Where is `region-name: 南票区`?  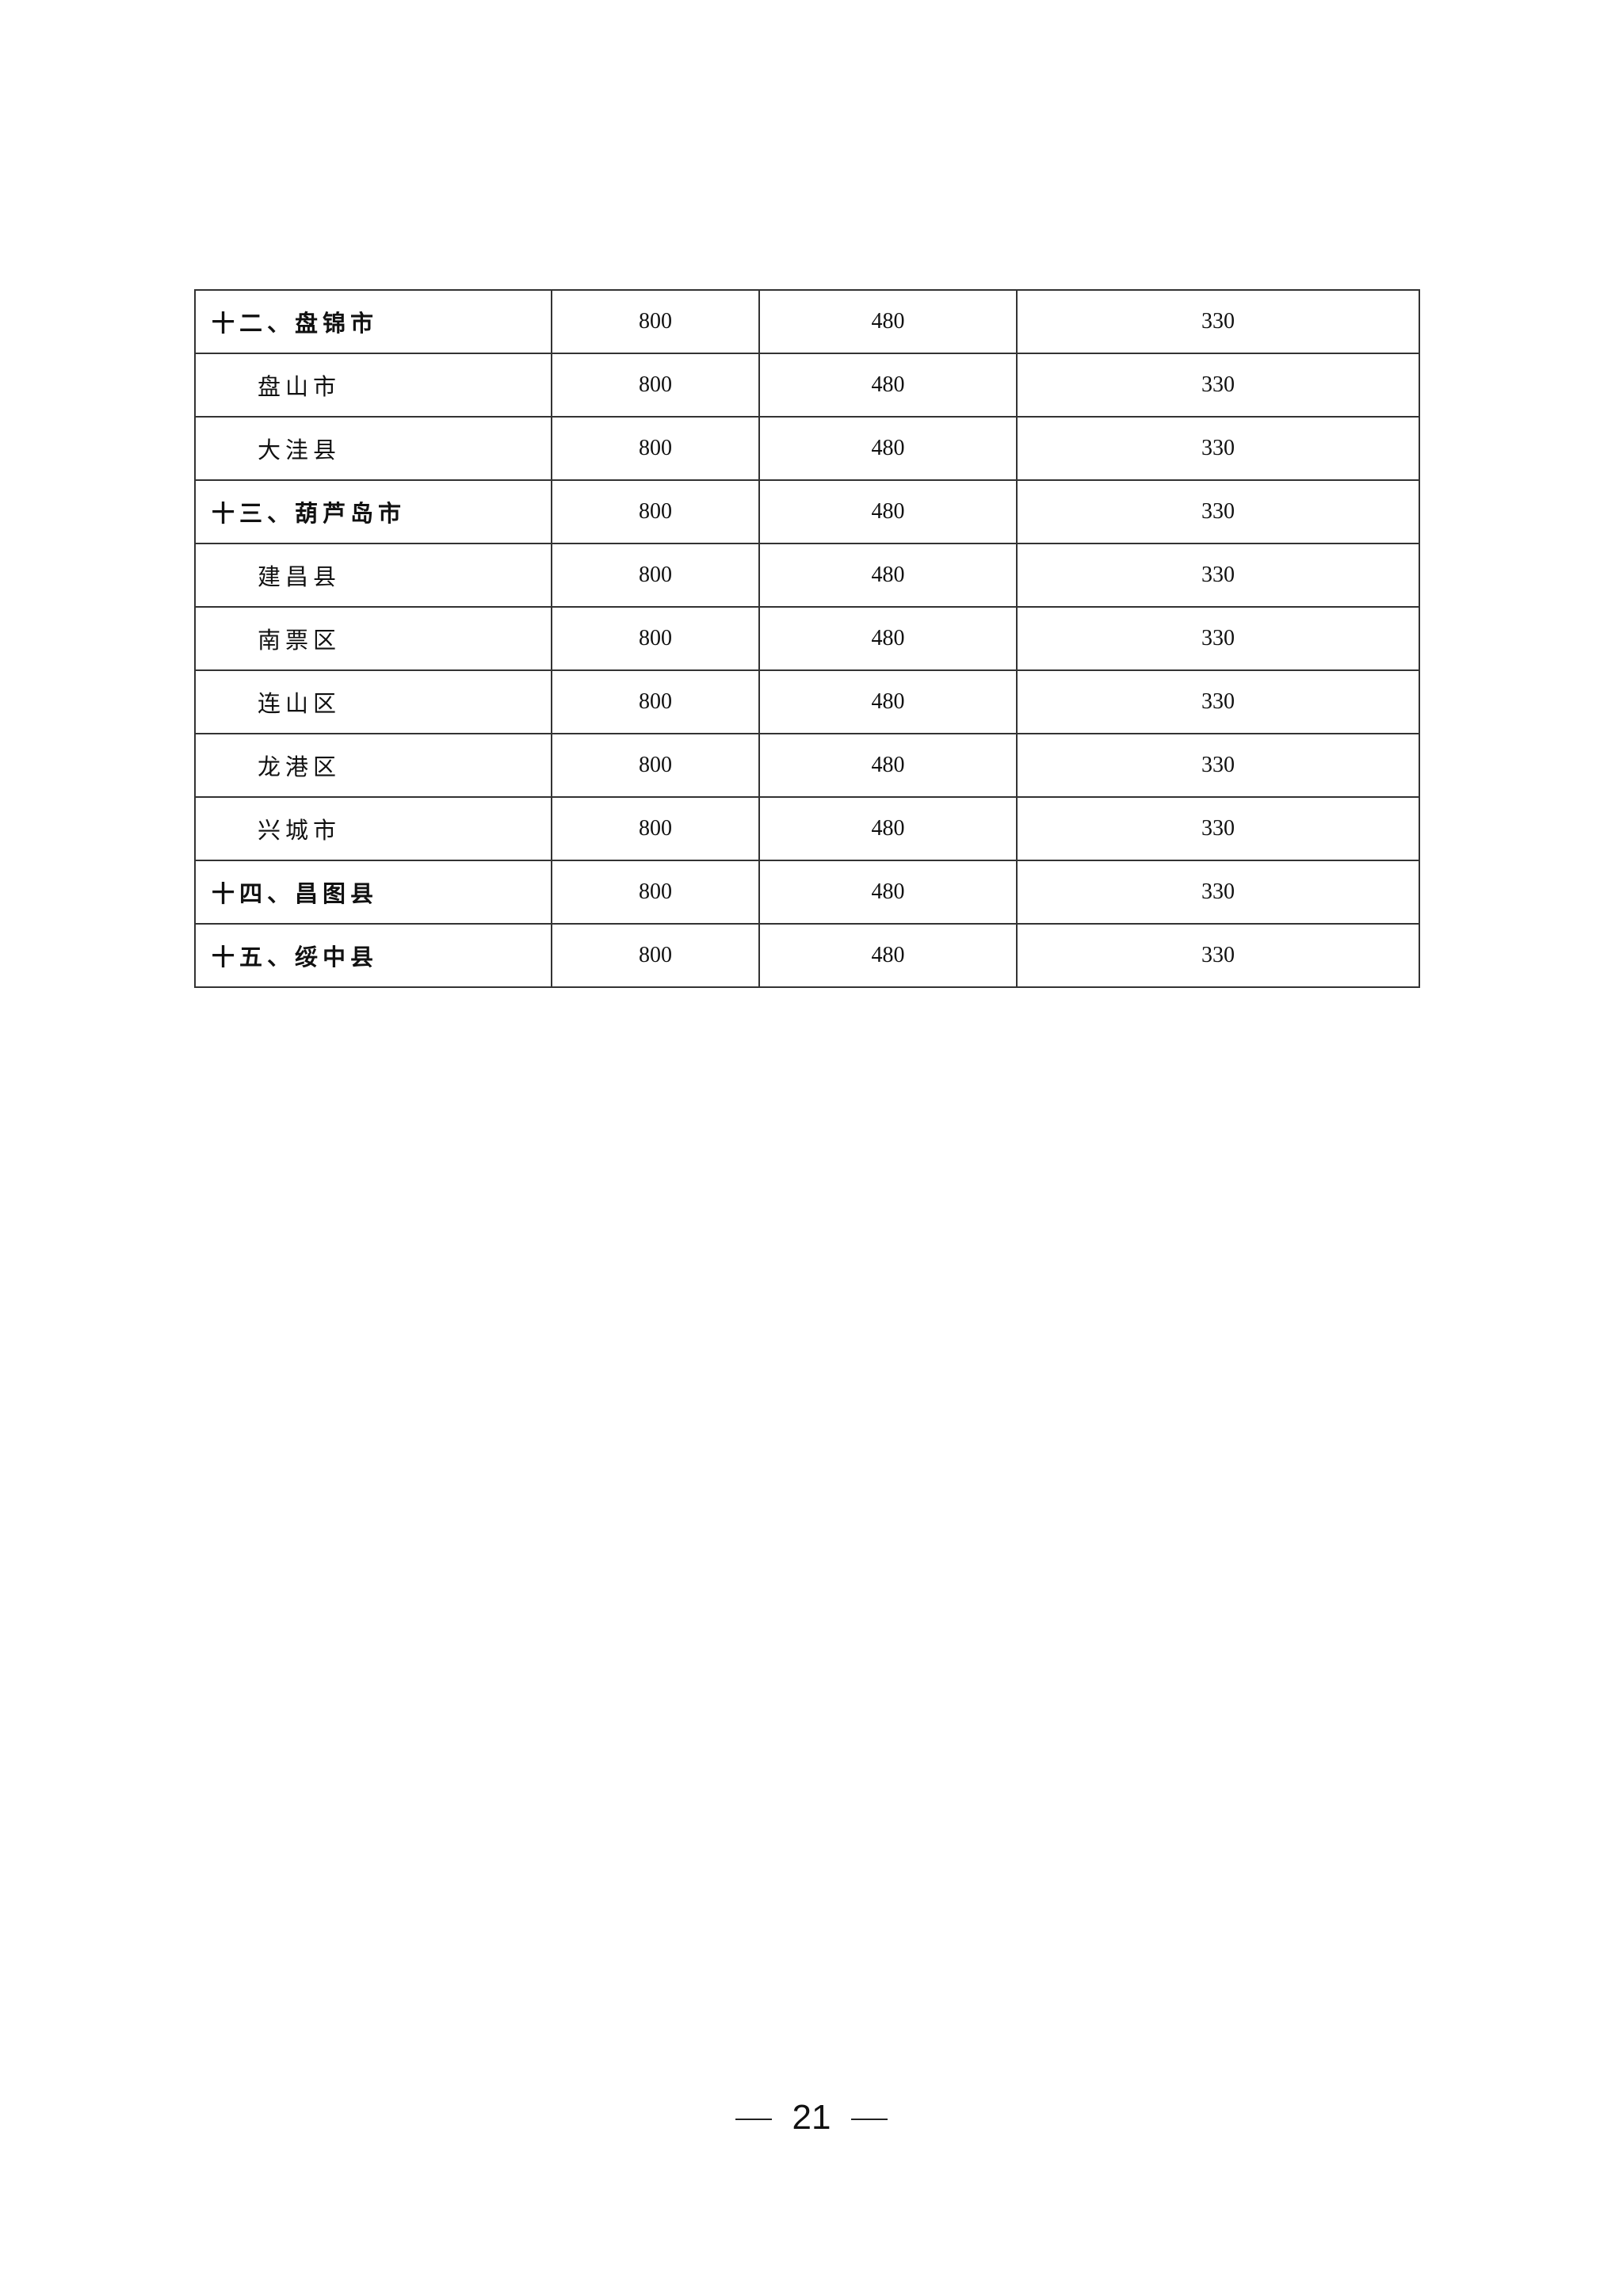
region-name: 南票区 is located at coordinates (373, 638).